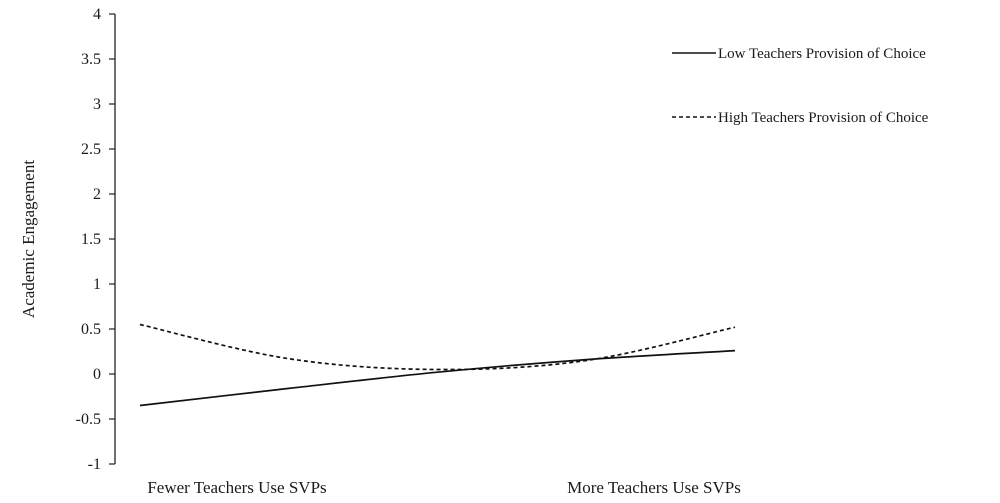  I want to click on y-tick-label: -1, so click(94, 464).